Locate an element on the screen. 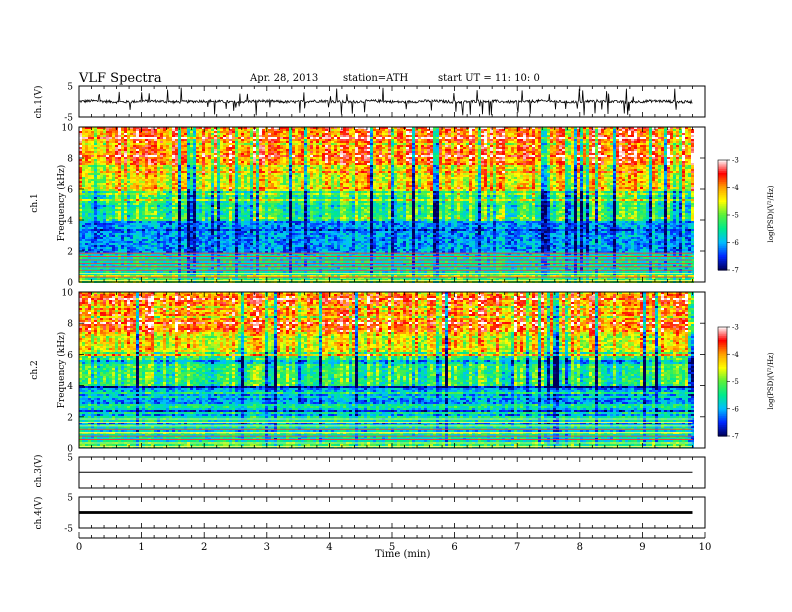 Image resolution: width=792 pixels, height=612 pixels. ch1-spectrogram-colorbar-tick-label: -7 is located at coordinates (735, 271).